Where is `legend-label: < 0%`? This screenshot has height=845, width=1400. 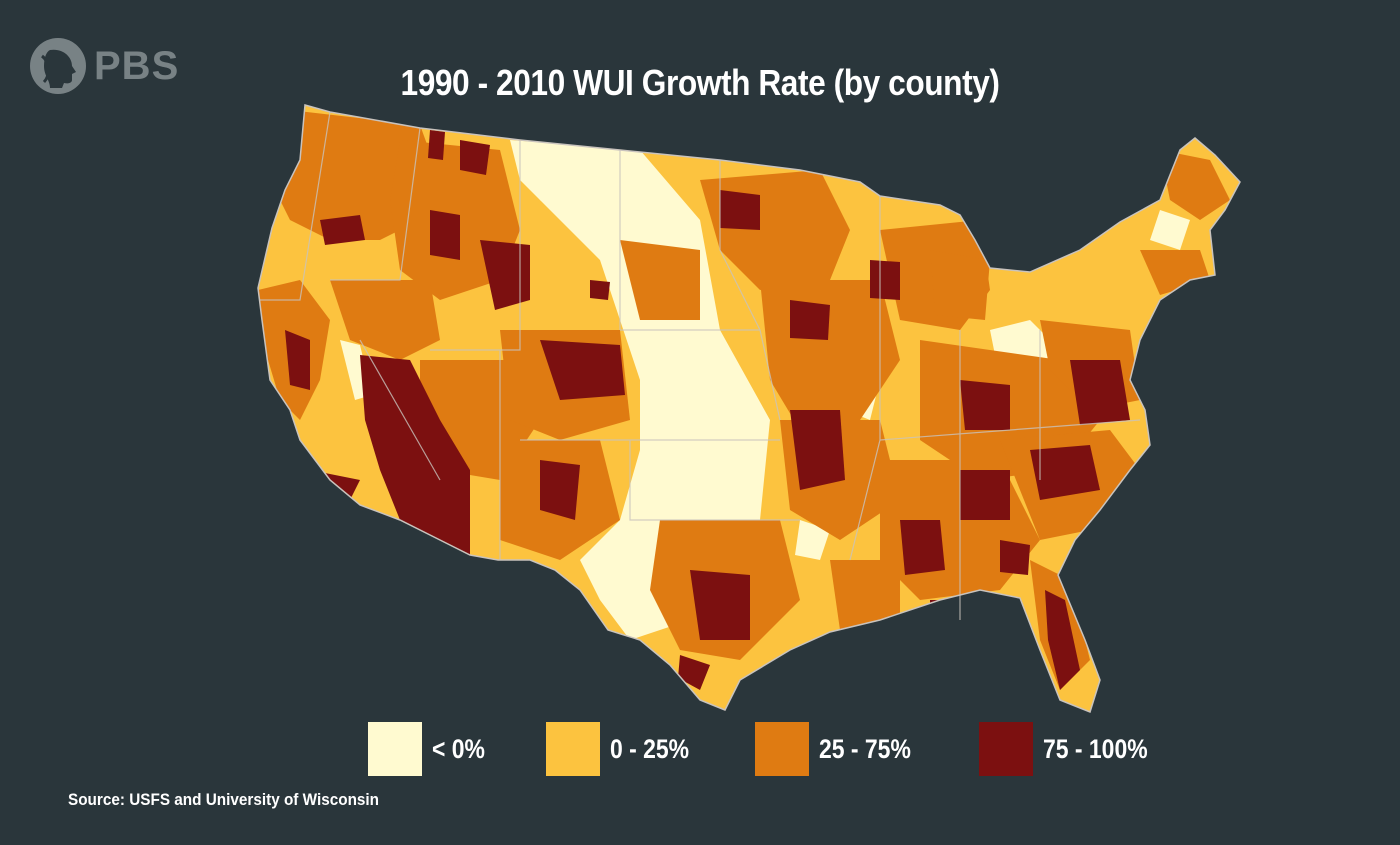
legend-label: < 0% is located at coordinates (458, 748).